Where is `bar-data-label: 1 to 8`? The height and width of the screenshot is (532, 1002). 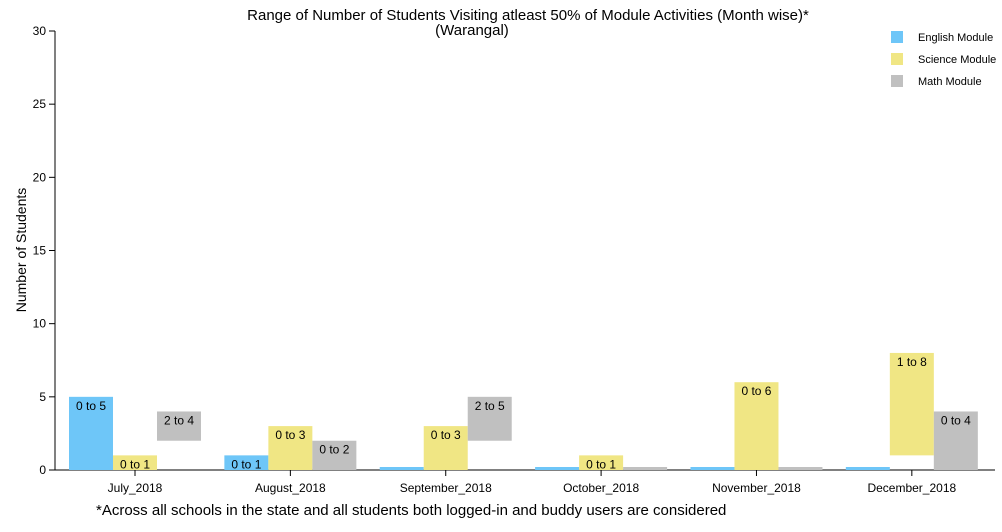
bar-data-label: 1 to 8 is located at coordinates (912, 362).